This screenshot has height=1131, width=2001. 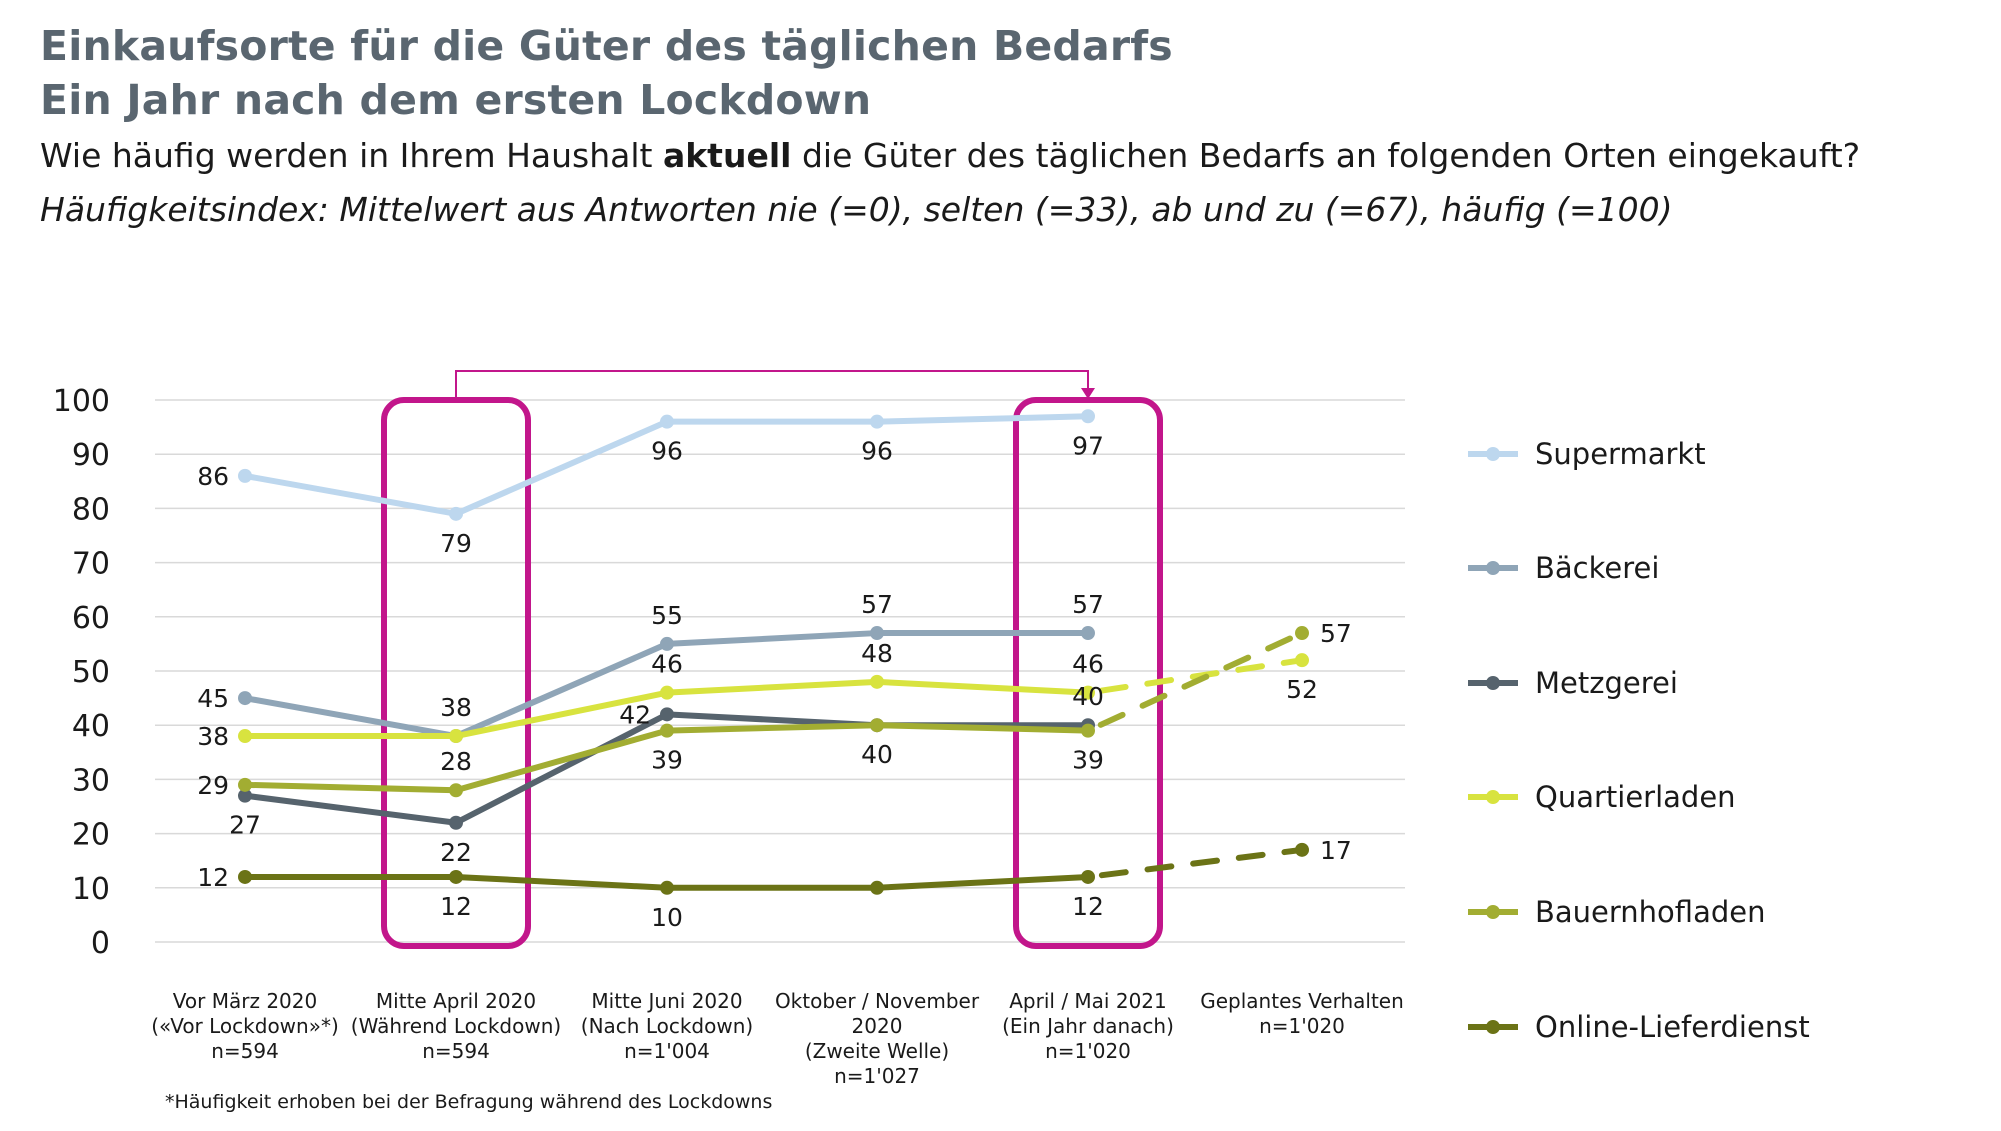 I want to click on legend-label: Bäckerei, so click(x=1597, y=568).